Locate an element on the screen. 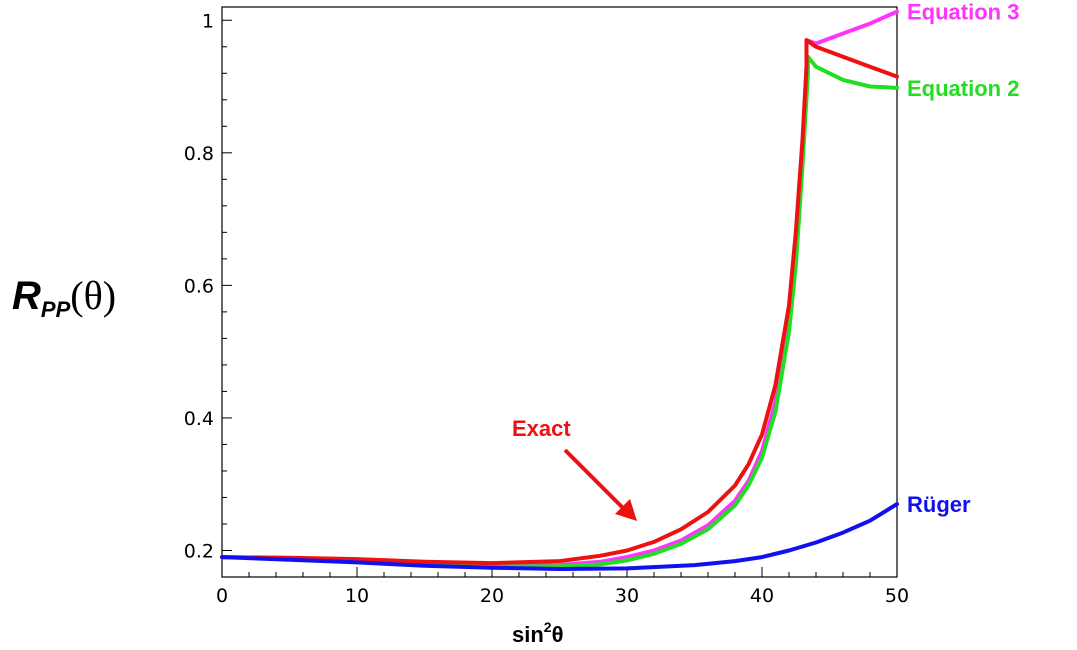 This screenshot has height=650, width=1077. x-axis-label: sin2θ is located at coordinates (538, 633).